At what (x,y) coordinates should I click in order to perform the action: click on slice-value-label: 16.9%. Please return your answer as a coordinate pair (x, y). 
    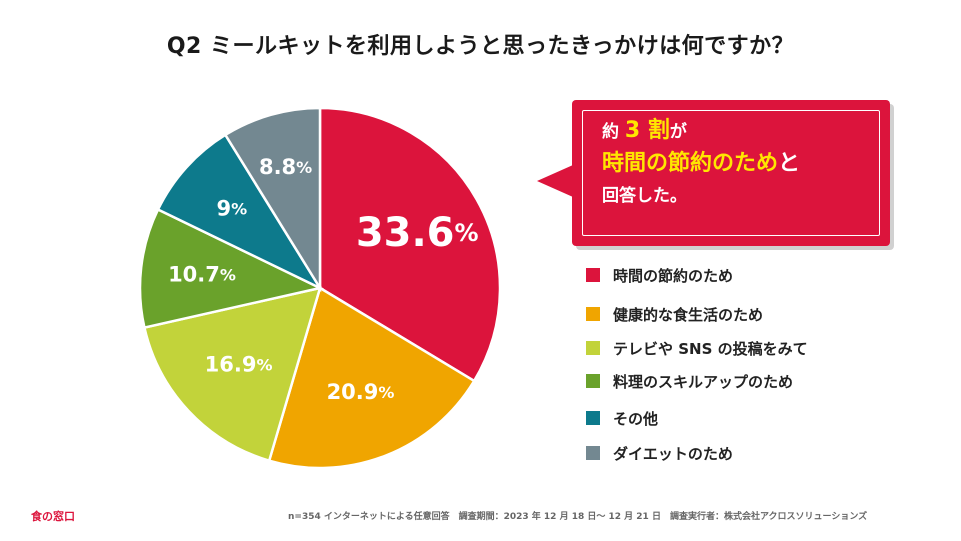
    Looking at the image, I should click on (239, 364).